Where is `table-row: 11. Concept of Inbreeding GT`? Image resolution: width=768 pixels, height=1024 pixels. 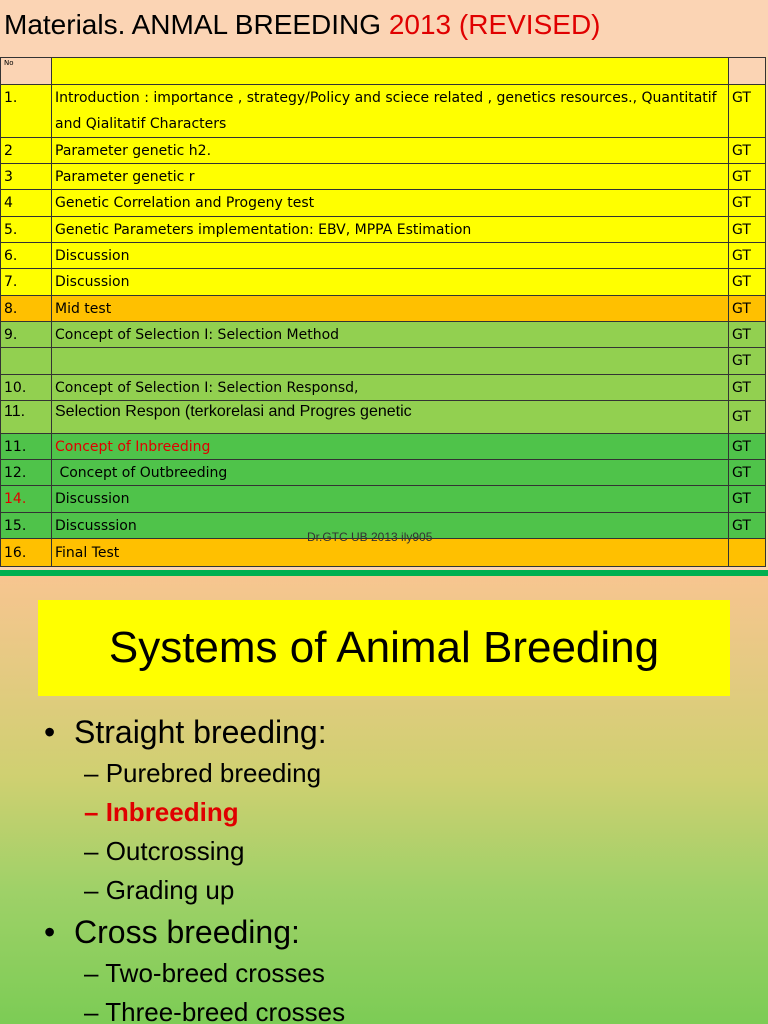 table-row: 11. Concept of Inbreeding GT is located at coordinates (383, 446).